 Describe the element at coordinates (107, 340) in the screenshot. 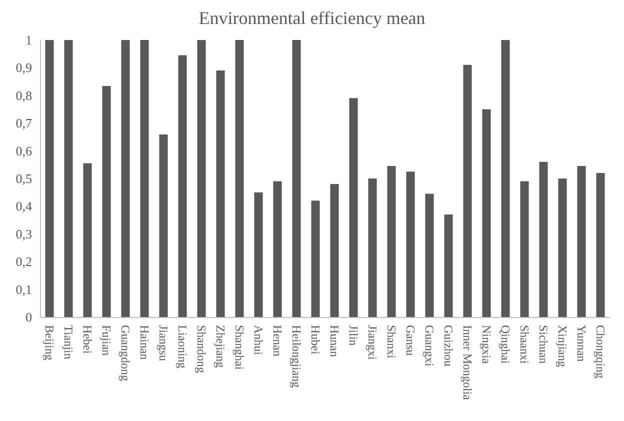

I see `x-tick-label: Fujian` at that location.